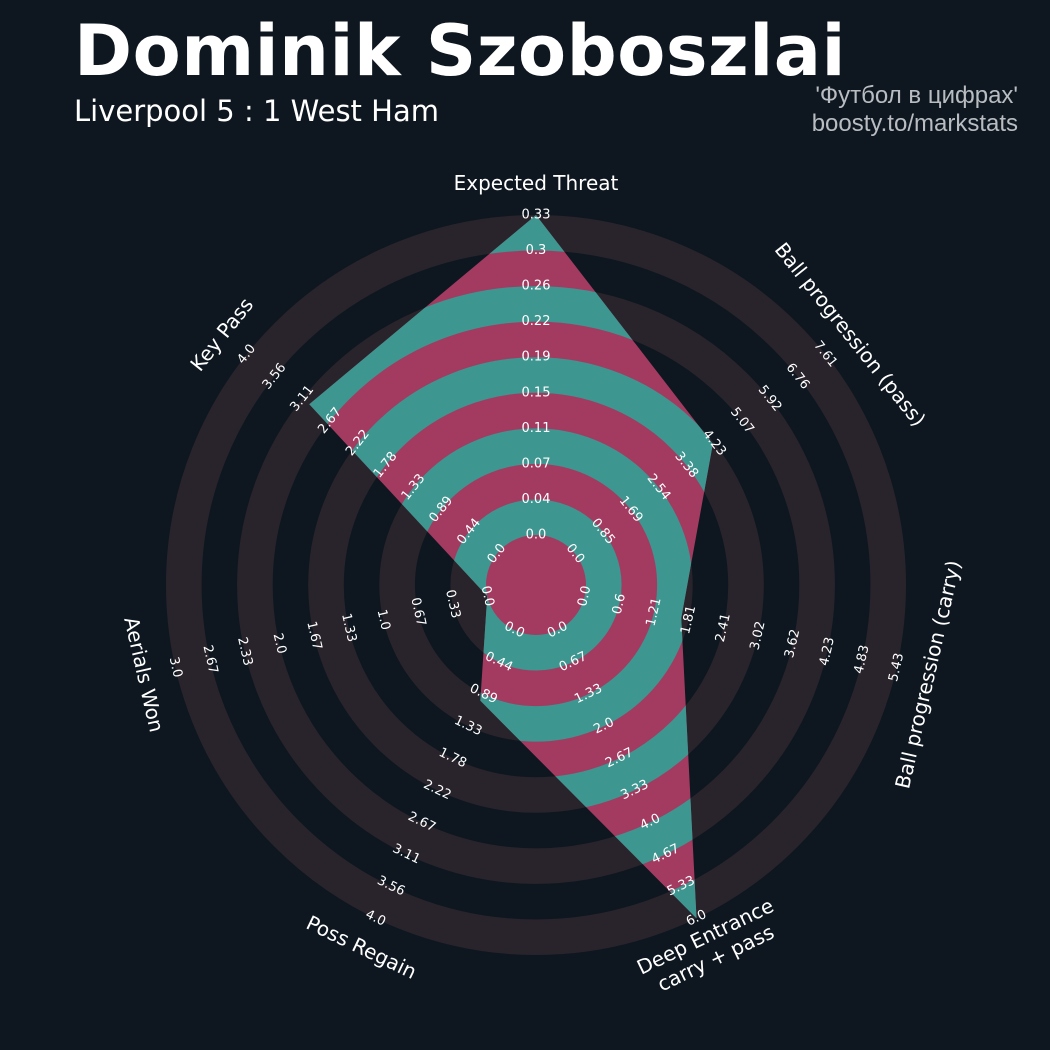 The width and height of the screenshot is (1050, 1050). I want to click on tick-label: 5.43, so click(896, 668).